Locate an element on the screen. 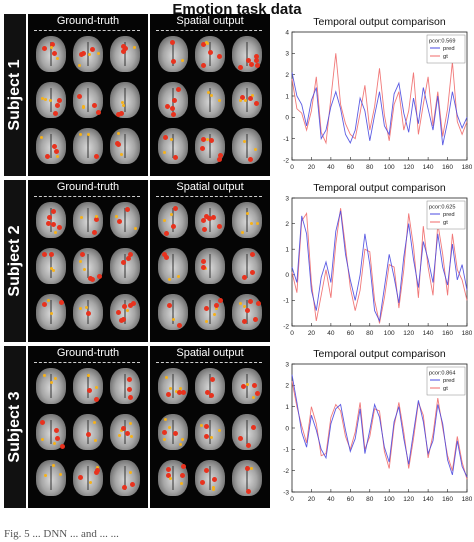 The image size is (474, 542). panel-title: Spatial output is located at coordinates (210, 353).